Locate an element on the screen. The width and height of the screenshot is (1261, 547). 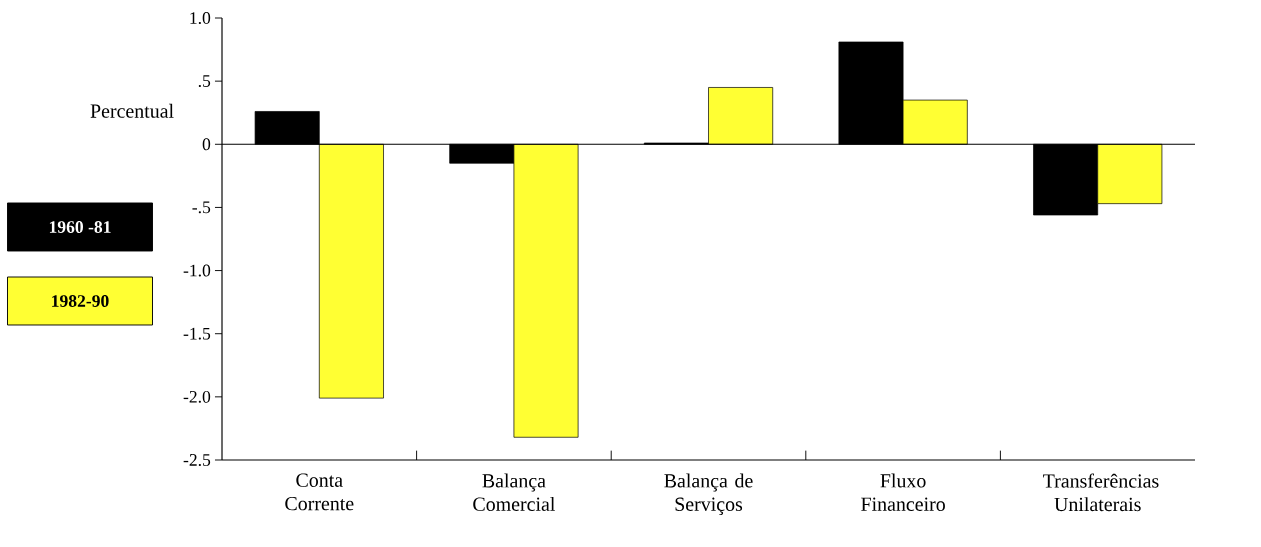
x-tick-label: Conta Corrente is located at coordinates (319, 492).